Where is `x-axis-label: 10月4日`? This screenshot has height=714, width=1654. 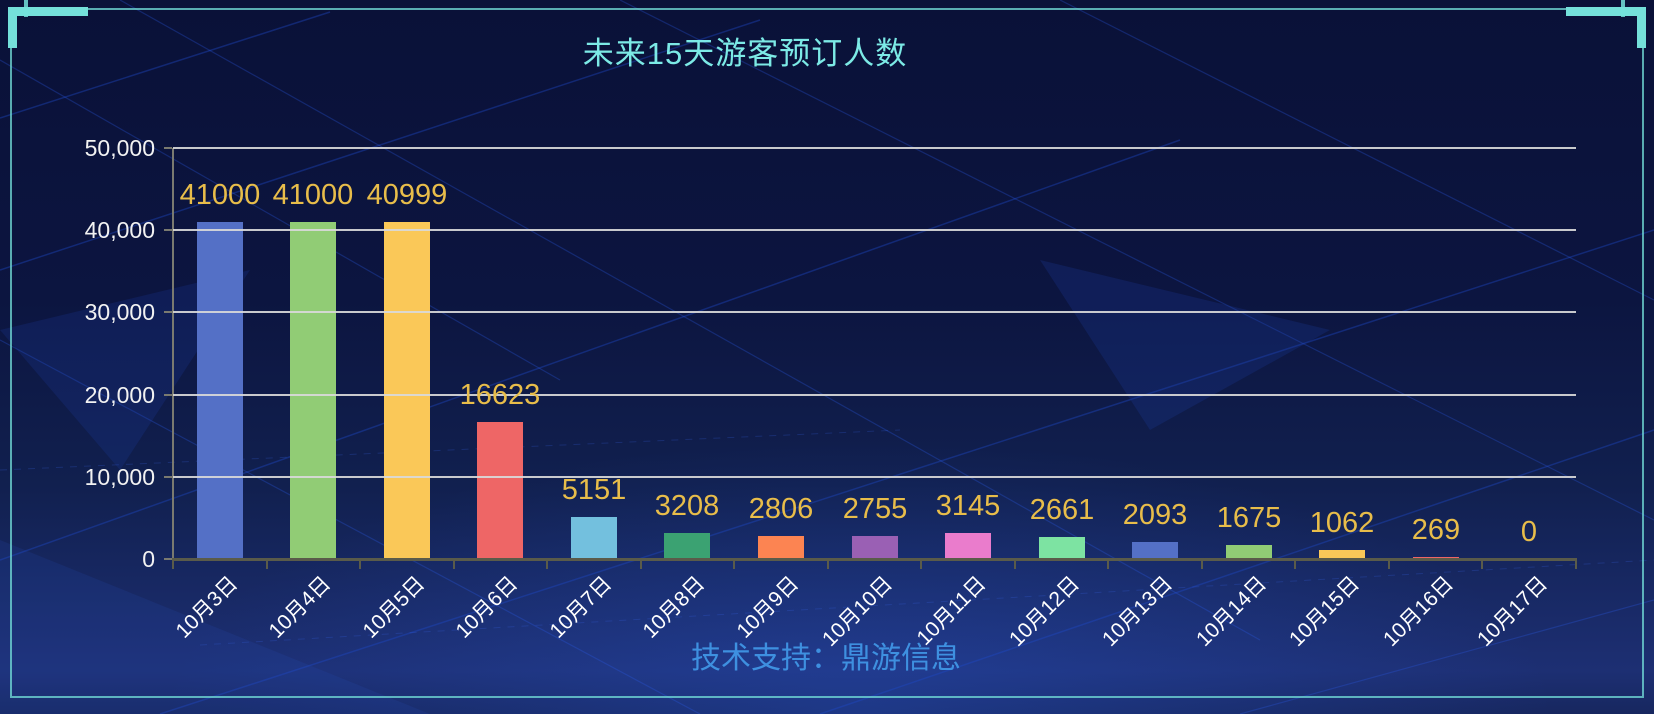 x-axis-label: 10月4日 is located at coordinates (300, 607).